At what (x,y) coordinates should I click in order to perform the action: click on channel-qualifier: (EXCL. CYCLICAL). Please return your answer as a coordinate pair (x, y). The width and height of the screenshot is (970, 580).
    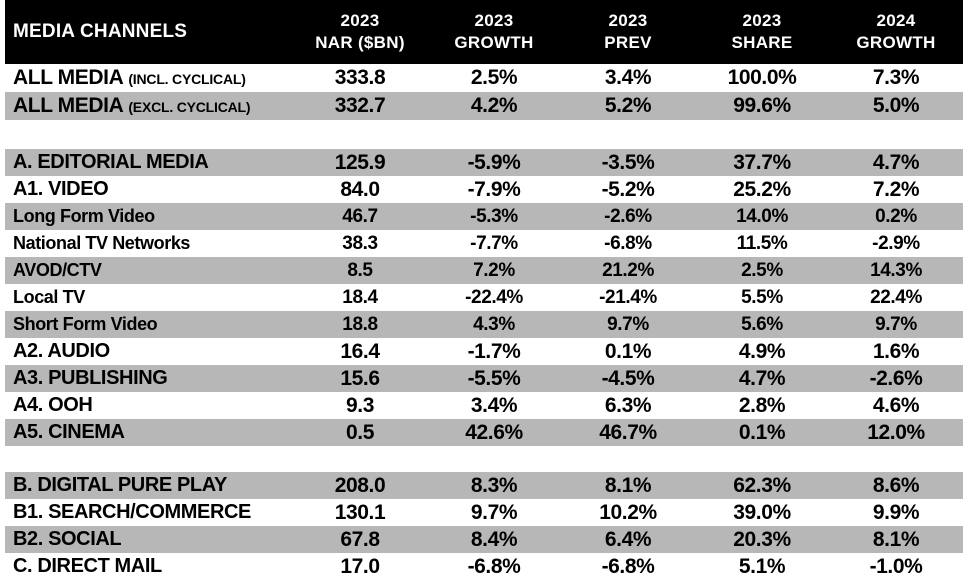
    Looking at the image, I should click on (189, 107).